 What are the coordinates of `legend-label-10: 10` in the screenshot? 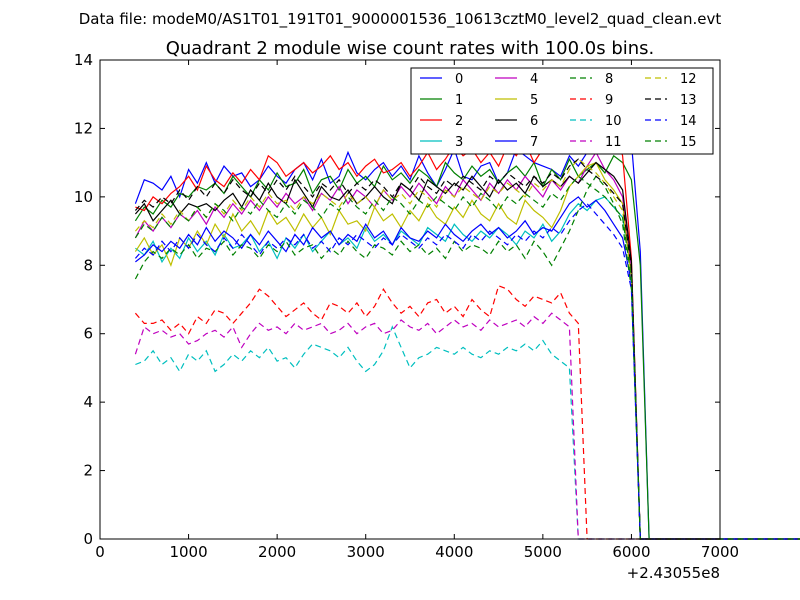 It's located at (613, 121).